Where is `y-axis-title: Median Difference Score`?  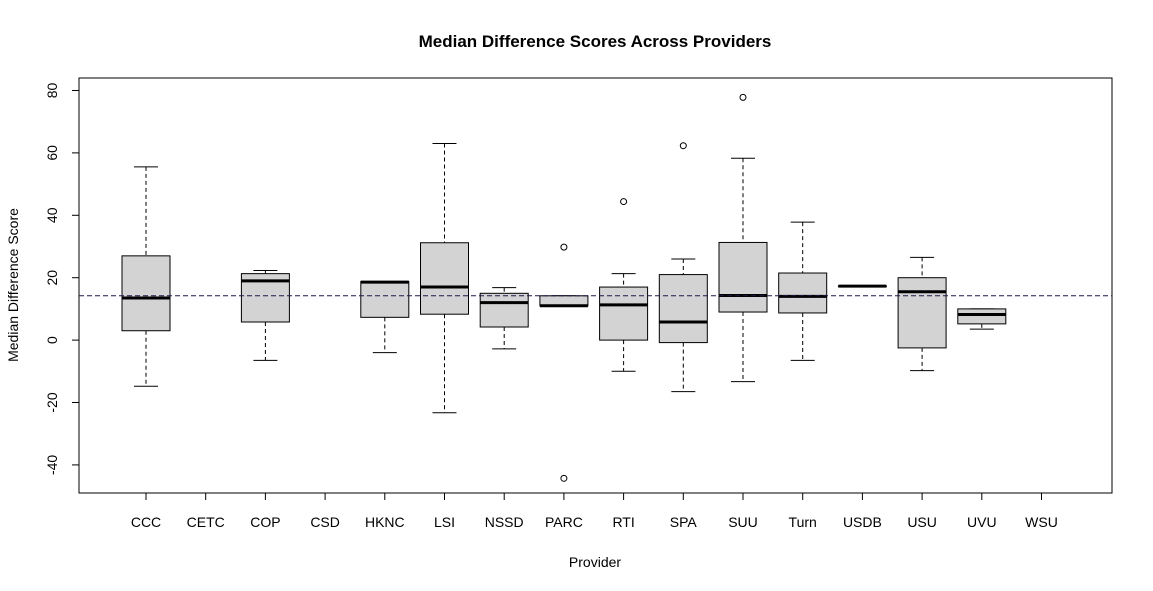
y-axis-title: Median Difference Score is located at coordinates (13, 285).